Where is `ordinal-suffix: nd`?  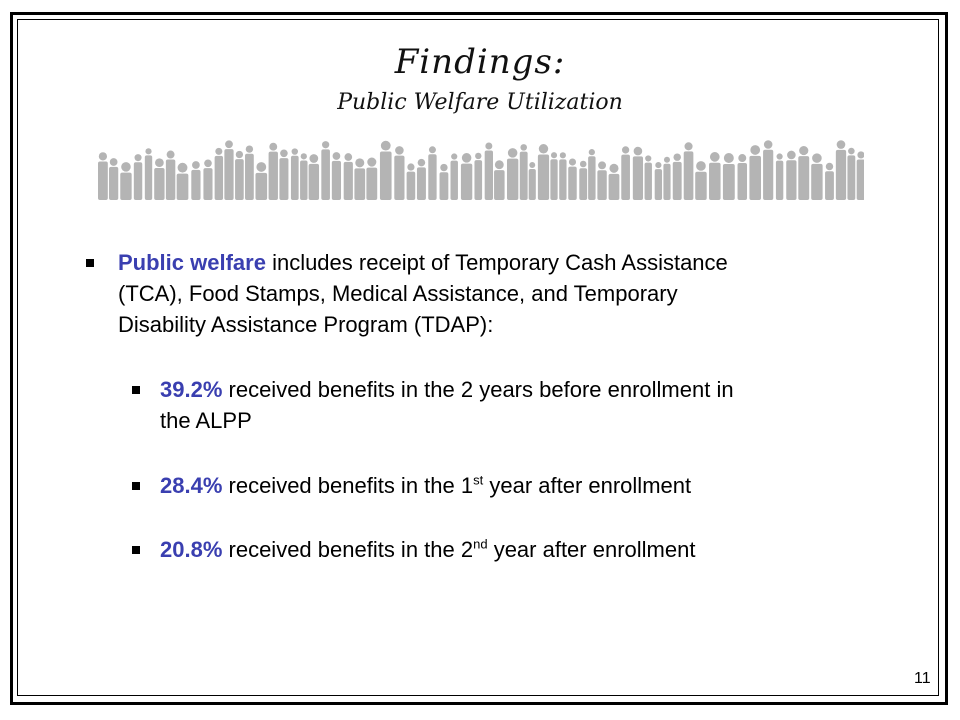 ordinal-suffix: nd is located at coordinates (480, 544).